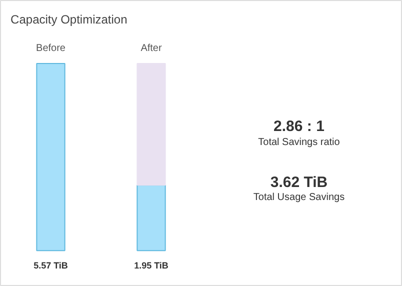 This screenshot has width=402, height=286. What do you see at coordinates (299, 127) in the screenshot?
I see `text: 2.86 : 1` at bounding box center [299, 127].